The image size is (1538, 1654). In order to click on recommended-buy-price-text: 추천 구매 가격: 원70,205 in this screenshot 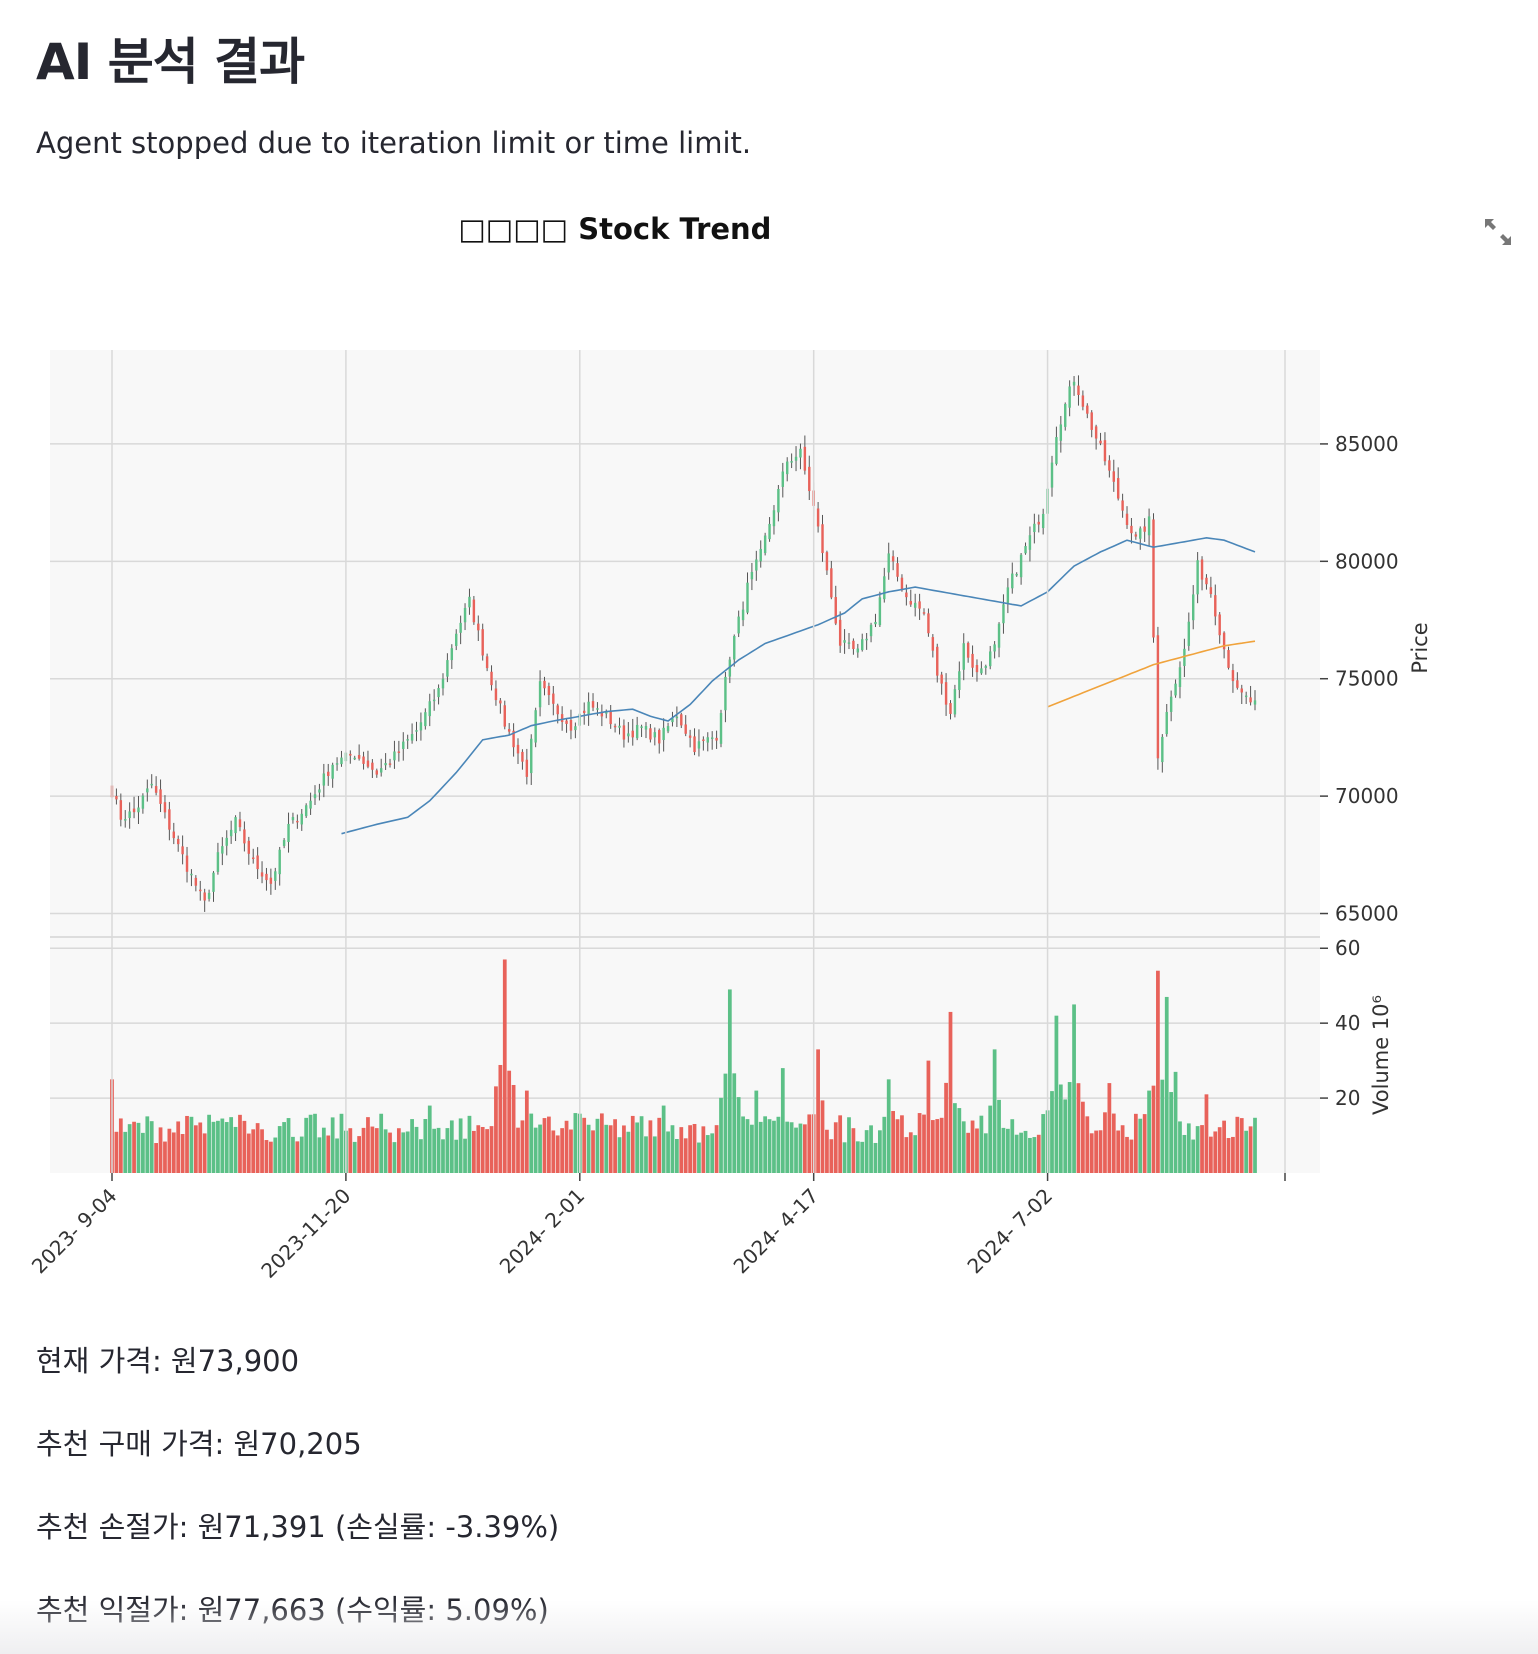, I will do `click(199, 1444)`.